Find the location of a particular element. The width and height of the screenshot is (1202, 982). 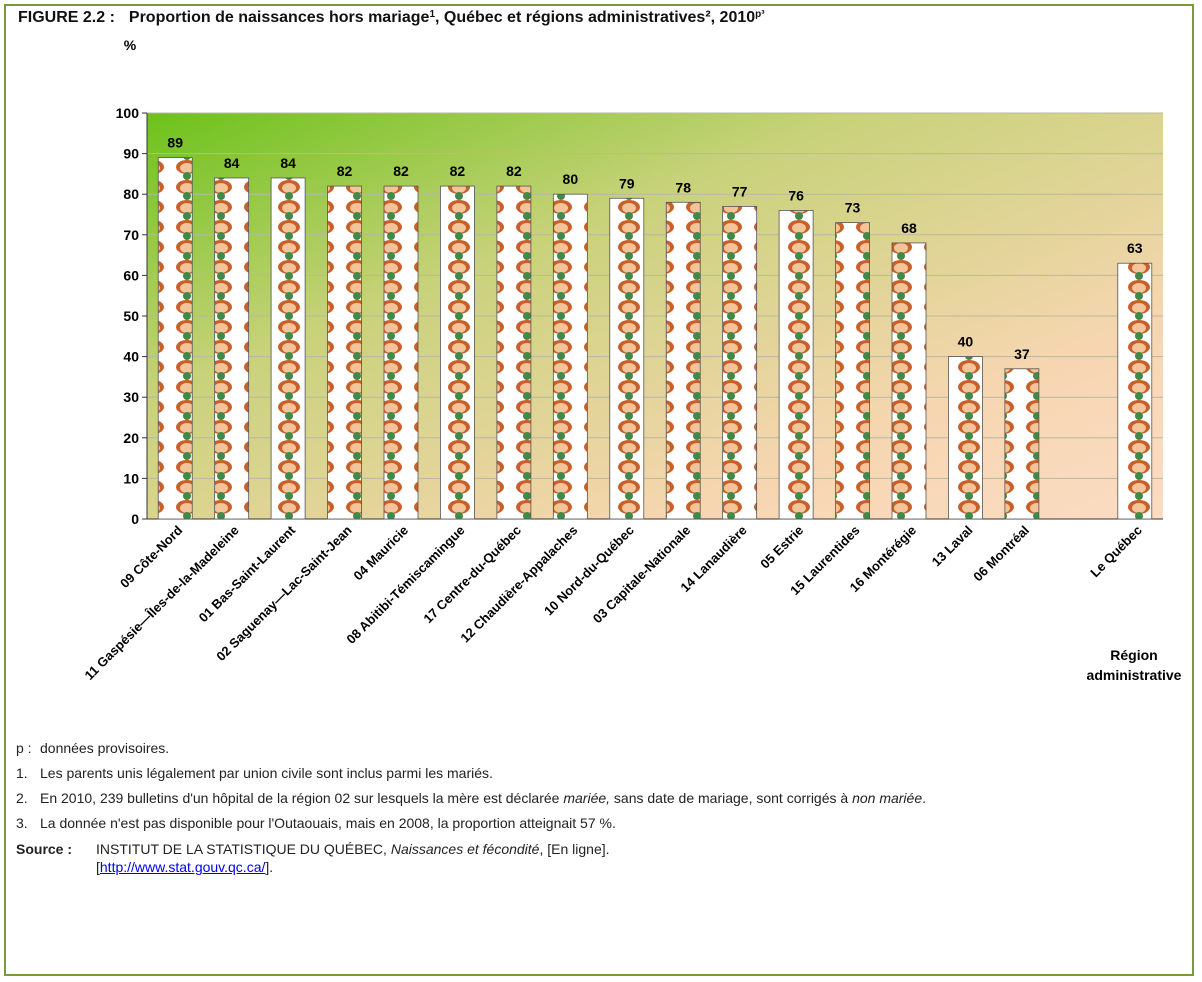

note-text: ]. is located at coordinates (269, 867).